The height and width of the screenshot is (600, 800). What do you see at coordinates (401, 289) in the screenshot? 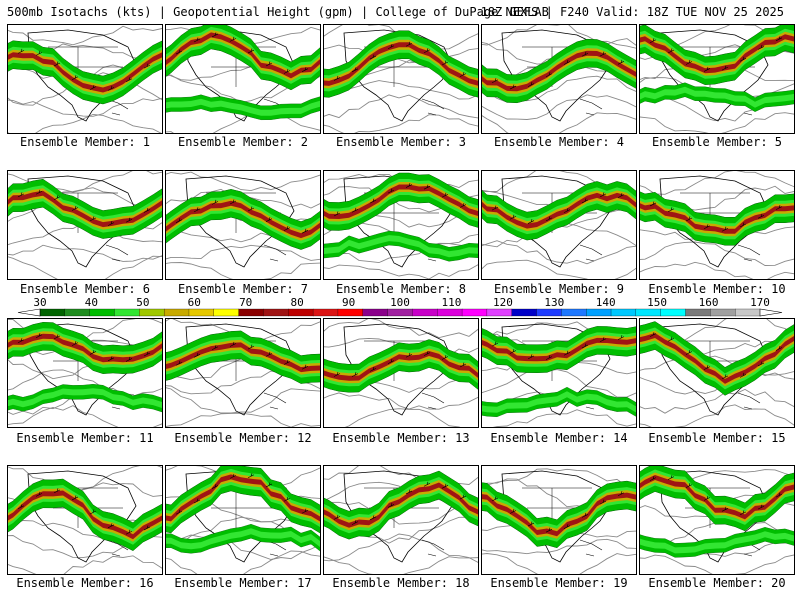
I see `ensemble-member-label: Ensemble Member: 8` at bounding box center [401, 289].